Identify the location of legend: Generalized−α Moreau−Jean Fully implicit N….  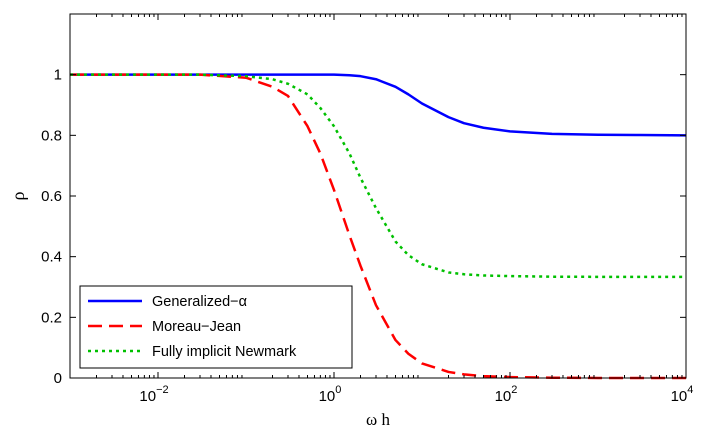
(216, 327).